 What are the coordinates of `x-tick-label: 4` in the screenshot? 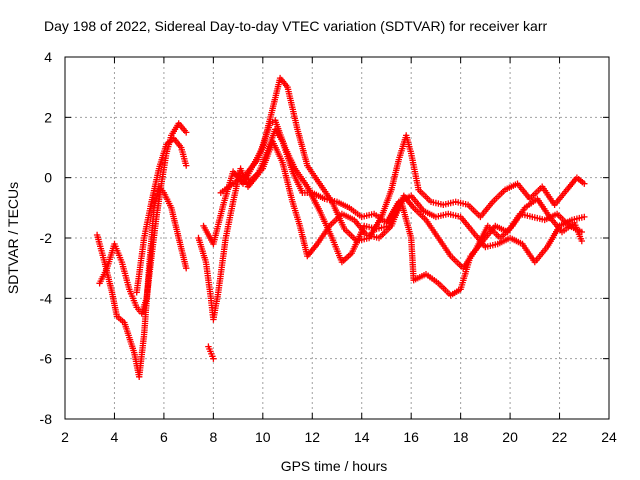 It's located at (115, 437).